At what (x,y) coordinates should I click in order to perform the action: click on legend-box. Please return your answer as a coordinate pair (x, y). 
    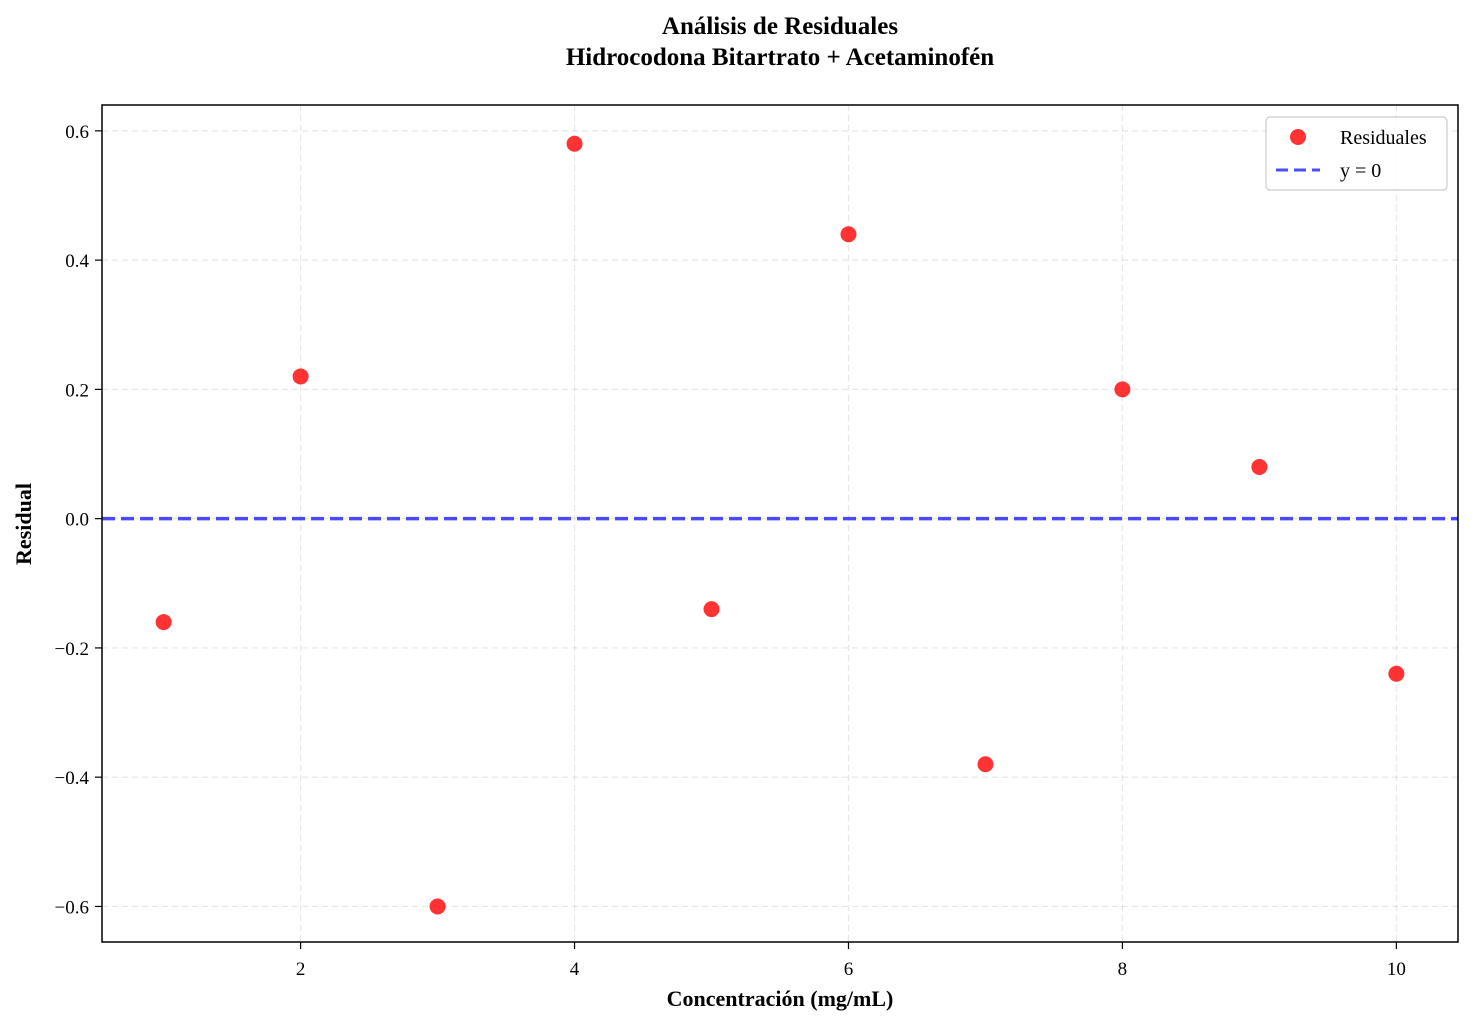
    Looking at the image, I should click on (1356, 153).